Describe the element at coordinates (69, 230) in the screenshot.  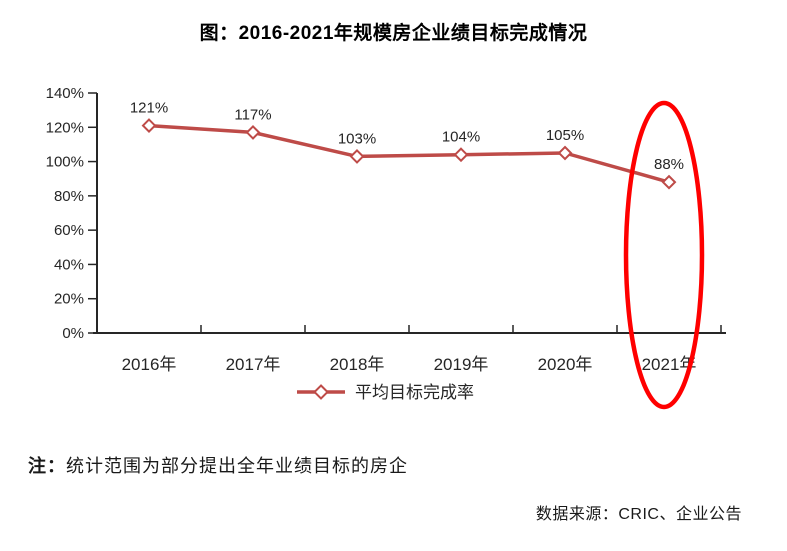
I see `y-tick-label: 60%` at that location.